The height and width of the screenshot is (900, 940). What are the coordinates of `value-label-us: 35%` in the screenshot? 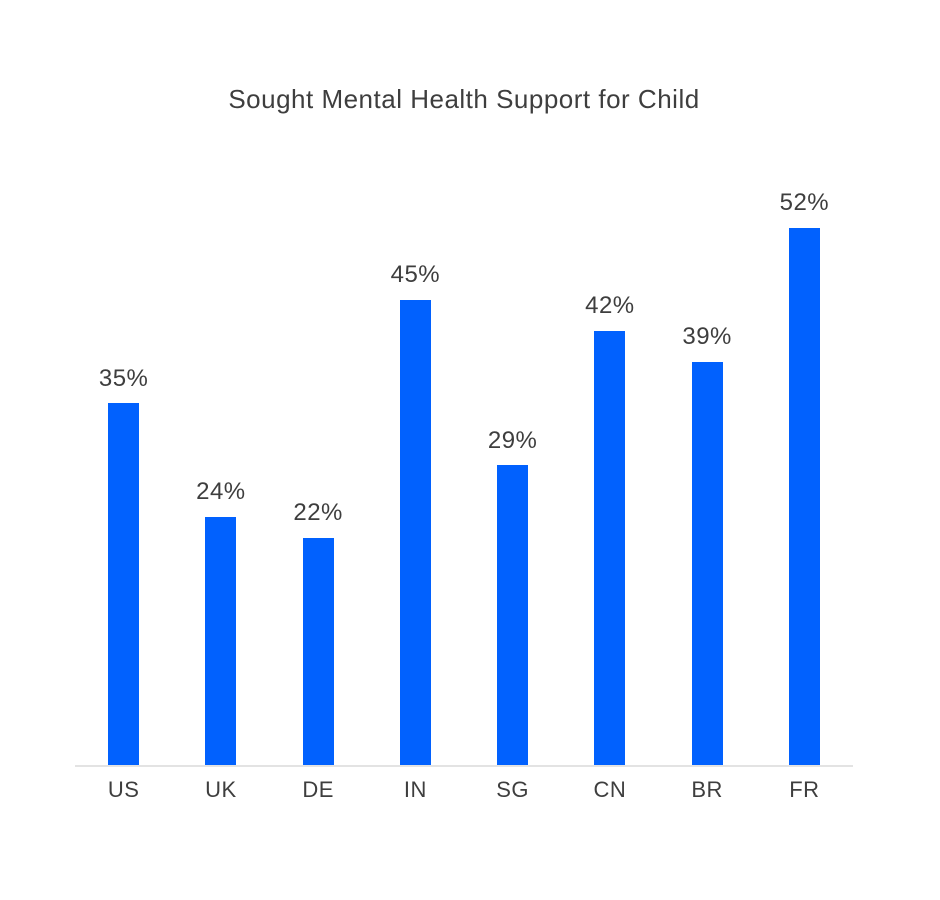 It's located at (123, 378).